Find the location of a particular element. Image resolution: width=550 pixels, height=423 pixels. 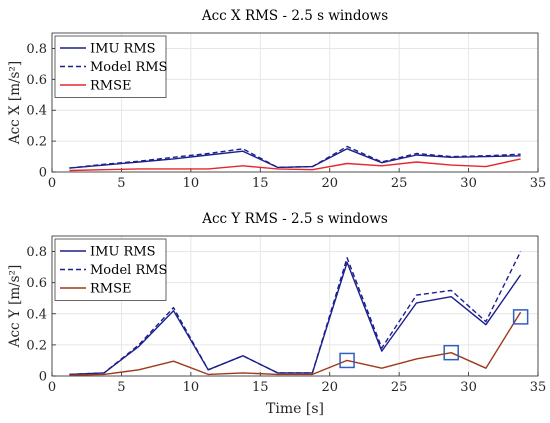

chart-title: Acc X RMS - 2.5 s windows is located at coordinates (294, 16).